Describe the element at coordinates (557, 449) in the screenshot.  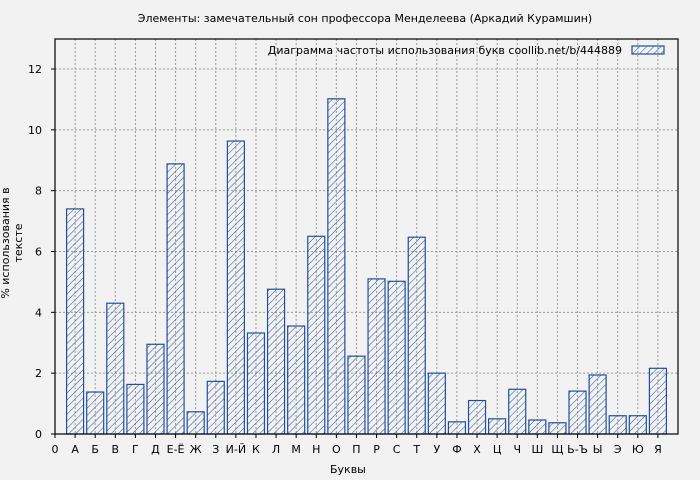
I see `x-tick-label: Щ` at that location.